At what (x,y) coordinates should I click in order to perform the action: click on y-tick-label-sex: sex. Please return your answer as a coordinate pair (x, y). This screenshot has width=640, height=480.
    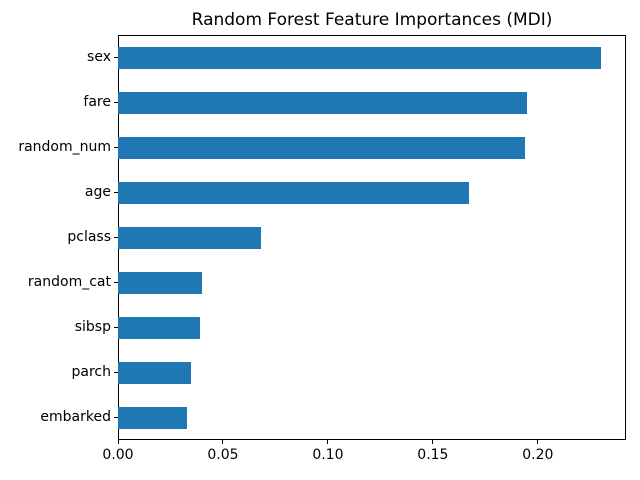
    Looking at the image, I should click on (99, 56).